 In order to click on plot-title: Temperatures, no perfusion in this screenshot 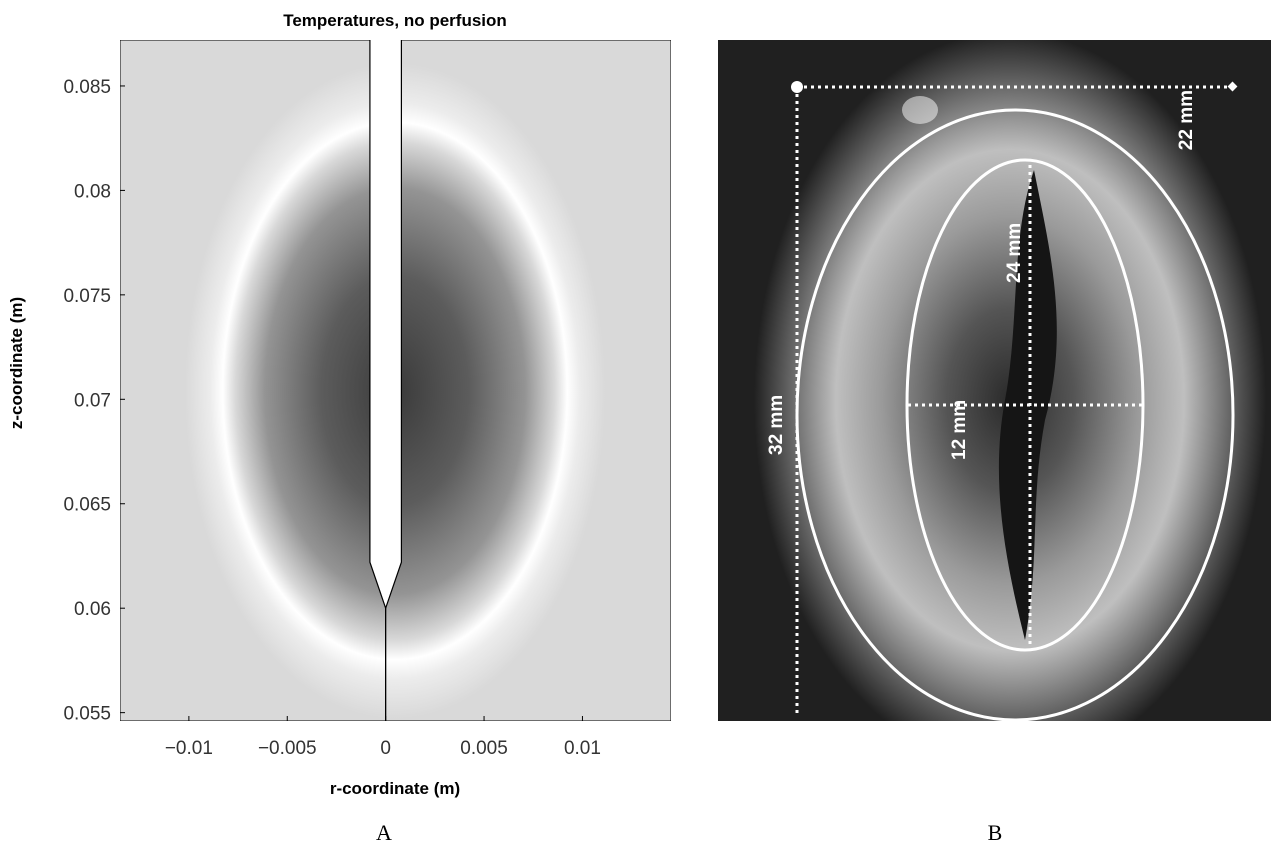, I will do `click(395, 20)`.